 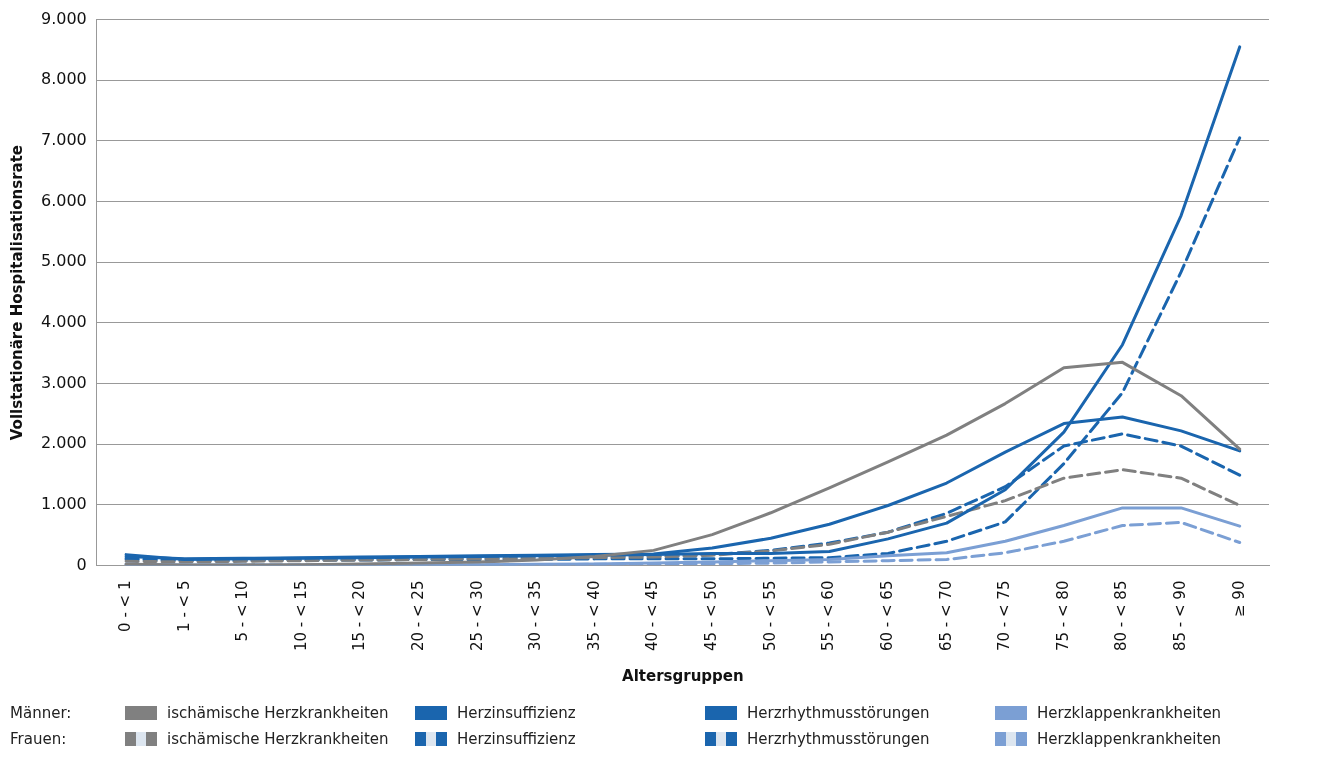 What do you see at coordinates (41, 713) in the screenshot?
I see `text: Männer:` at bounding box center [41, 713].